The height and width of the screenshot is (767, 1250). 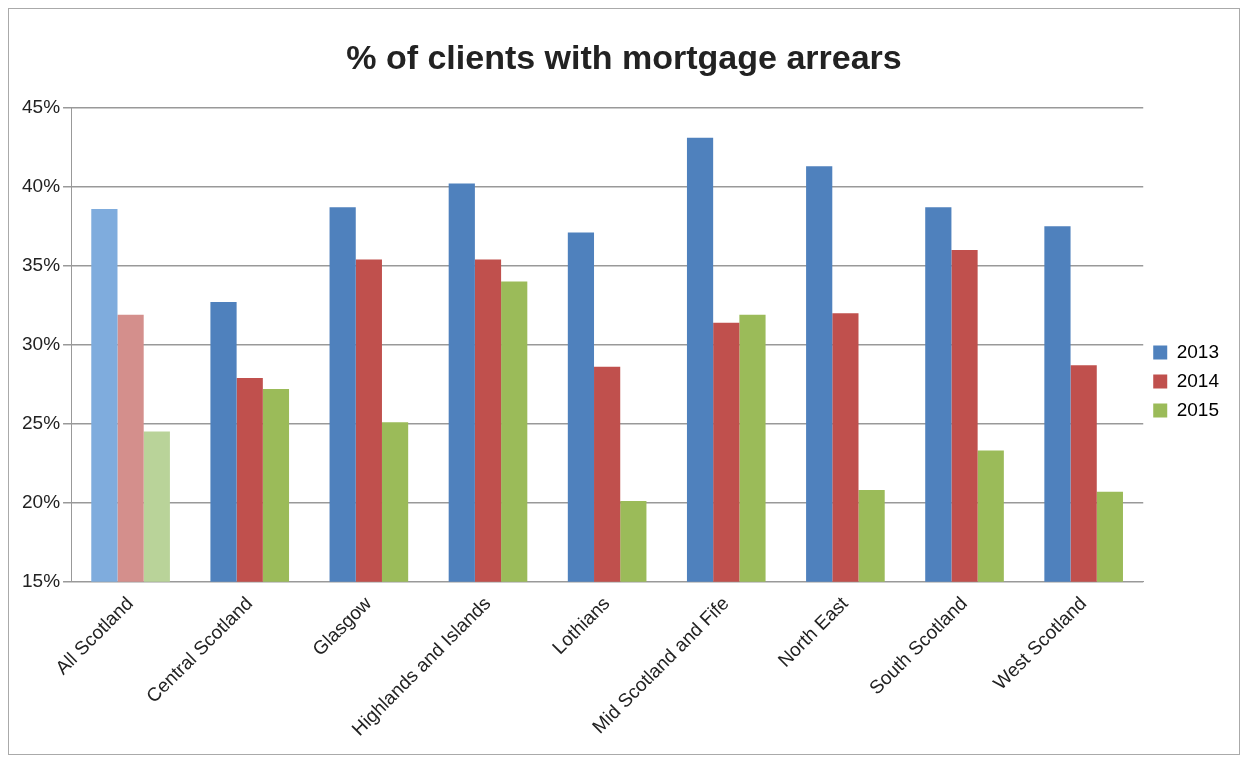 I want to click on legend-label: 2014, so click(x=1198, y=380).